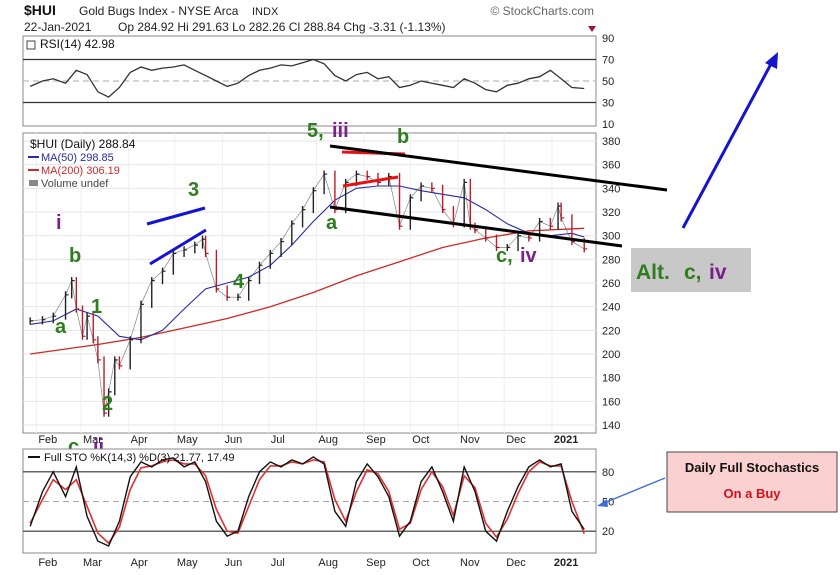 The width and height of the screenshot is (840, 575). What do you see at coordinates (234, 563) in the screenshot?
I see `sto-xlabel-Jun: Jun` at bounding box center [234, 563].